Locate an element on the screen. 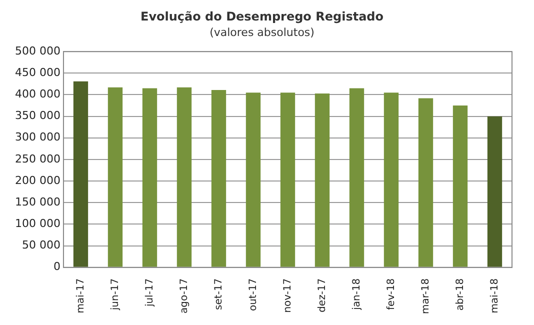 The width and height of the screenshot is (534, 325). x-tick-label: jul-17 is located at coordinates (150, 293).